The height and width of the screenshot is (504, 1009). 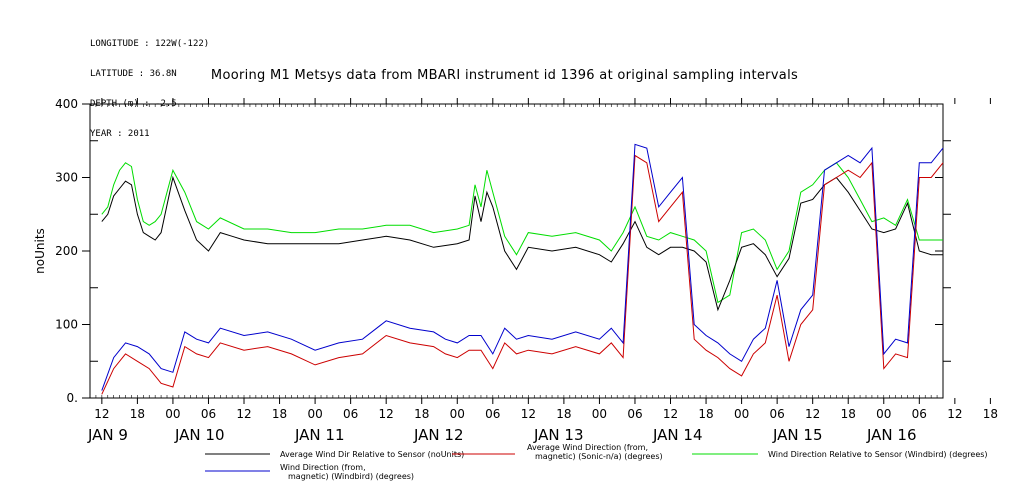 What do you see at coordinates (120, 134) in the screenshot?
I see `year-text: YEAR : 2011` at bounding box center [120, 134].